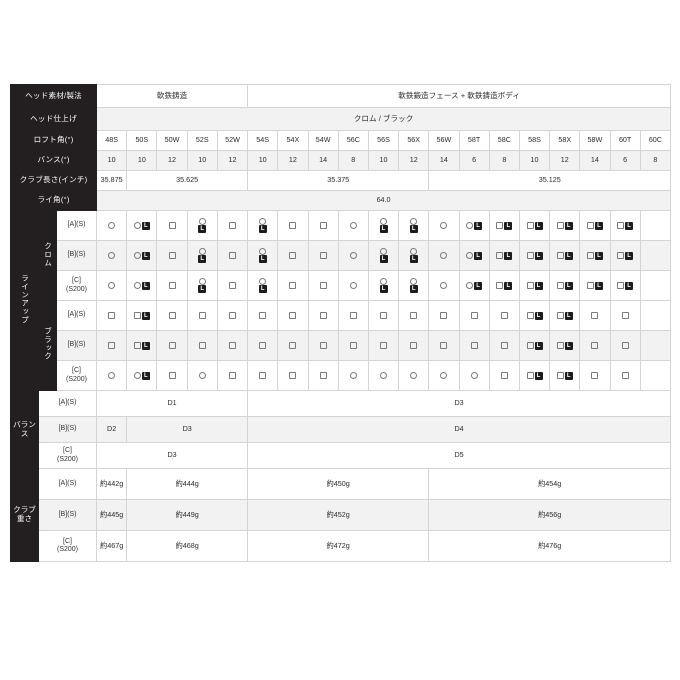 The width and height of the screenshot is (680, 680). I want to click on shaft-label-chrome-b: [B](S), so click(76, 255).